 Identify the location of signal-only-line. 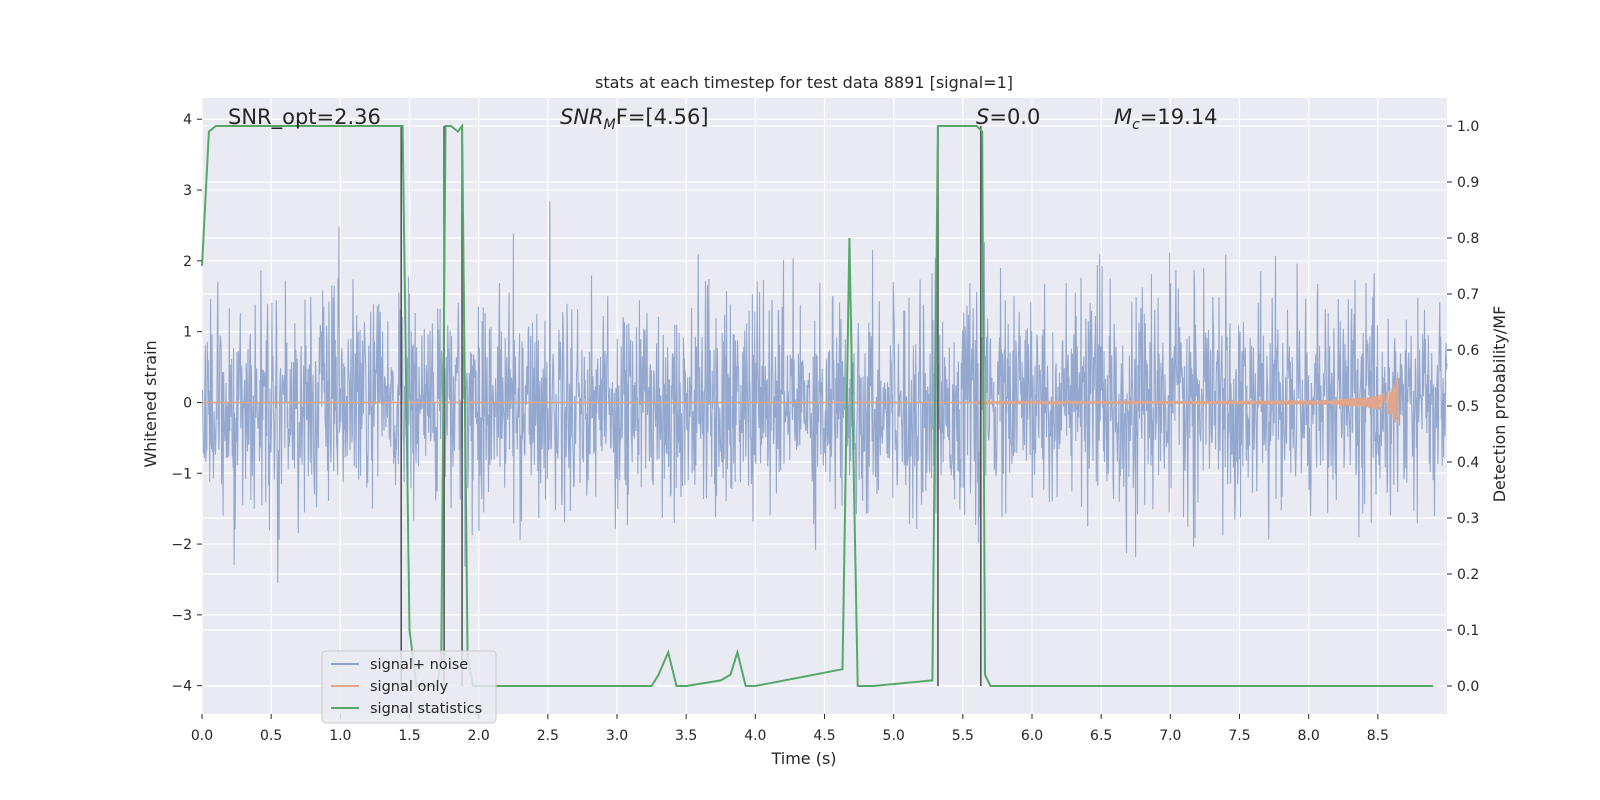
(1187, 398).